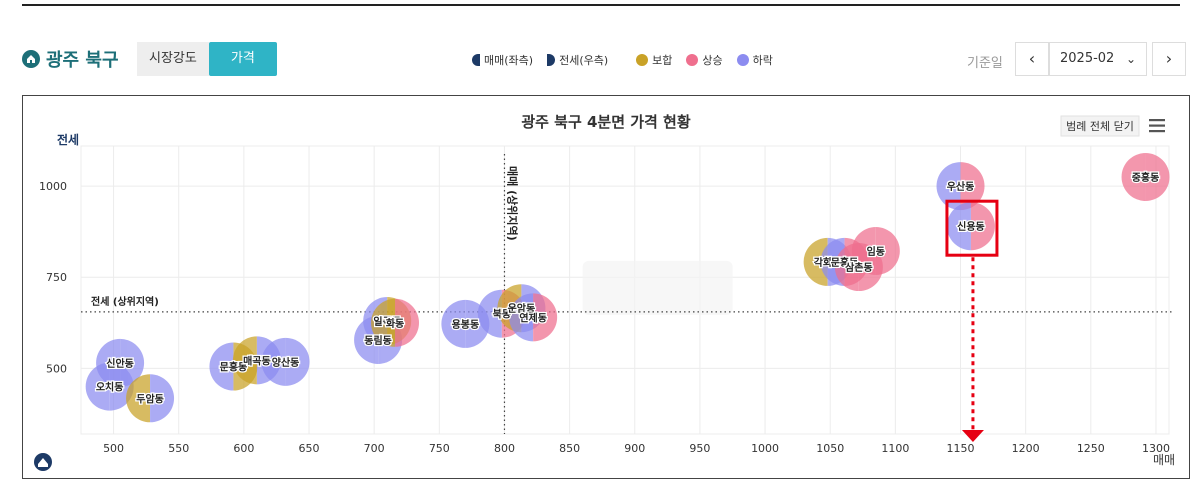  I want to click on brand: 광주 북구, so click(70, 59).